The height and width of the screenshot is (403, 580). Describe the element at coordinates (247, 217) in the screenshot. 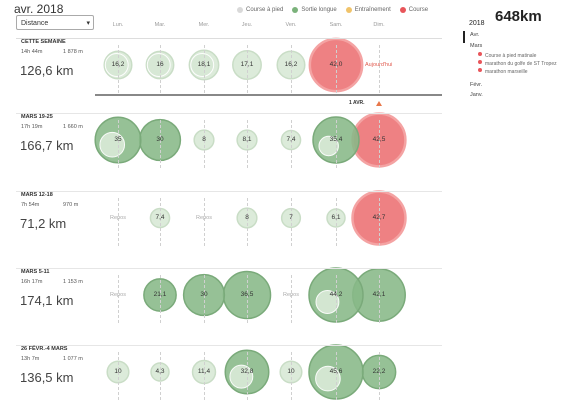

I see `activity-distance-label: 8` at that location.